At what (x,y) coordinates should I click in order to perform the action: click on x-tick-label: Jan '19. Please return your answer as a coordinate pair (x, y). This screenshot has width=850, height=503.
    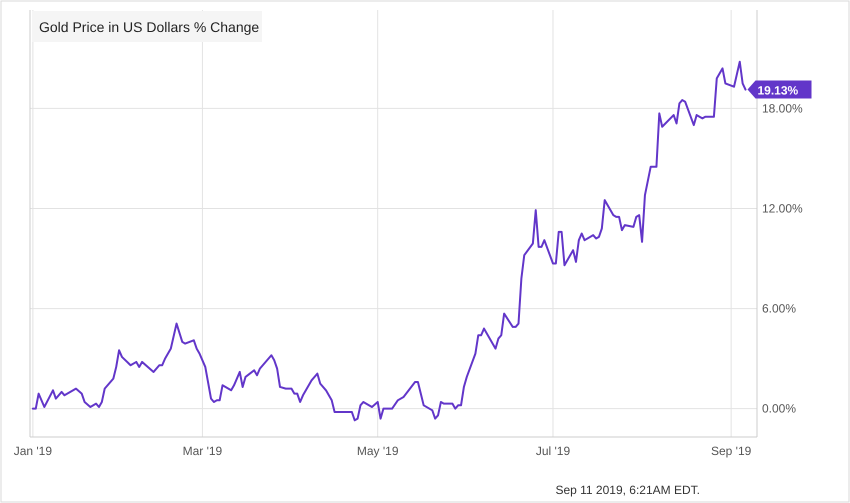
    Looking at the image, I should click on (33, 451).